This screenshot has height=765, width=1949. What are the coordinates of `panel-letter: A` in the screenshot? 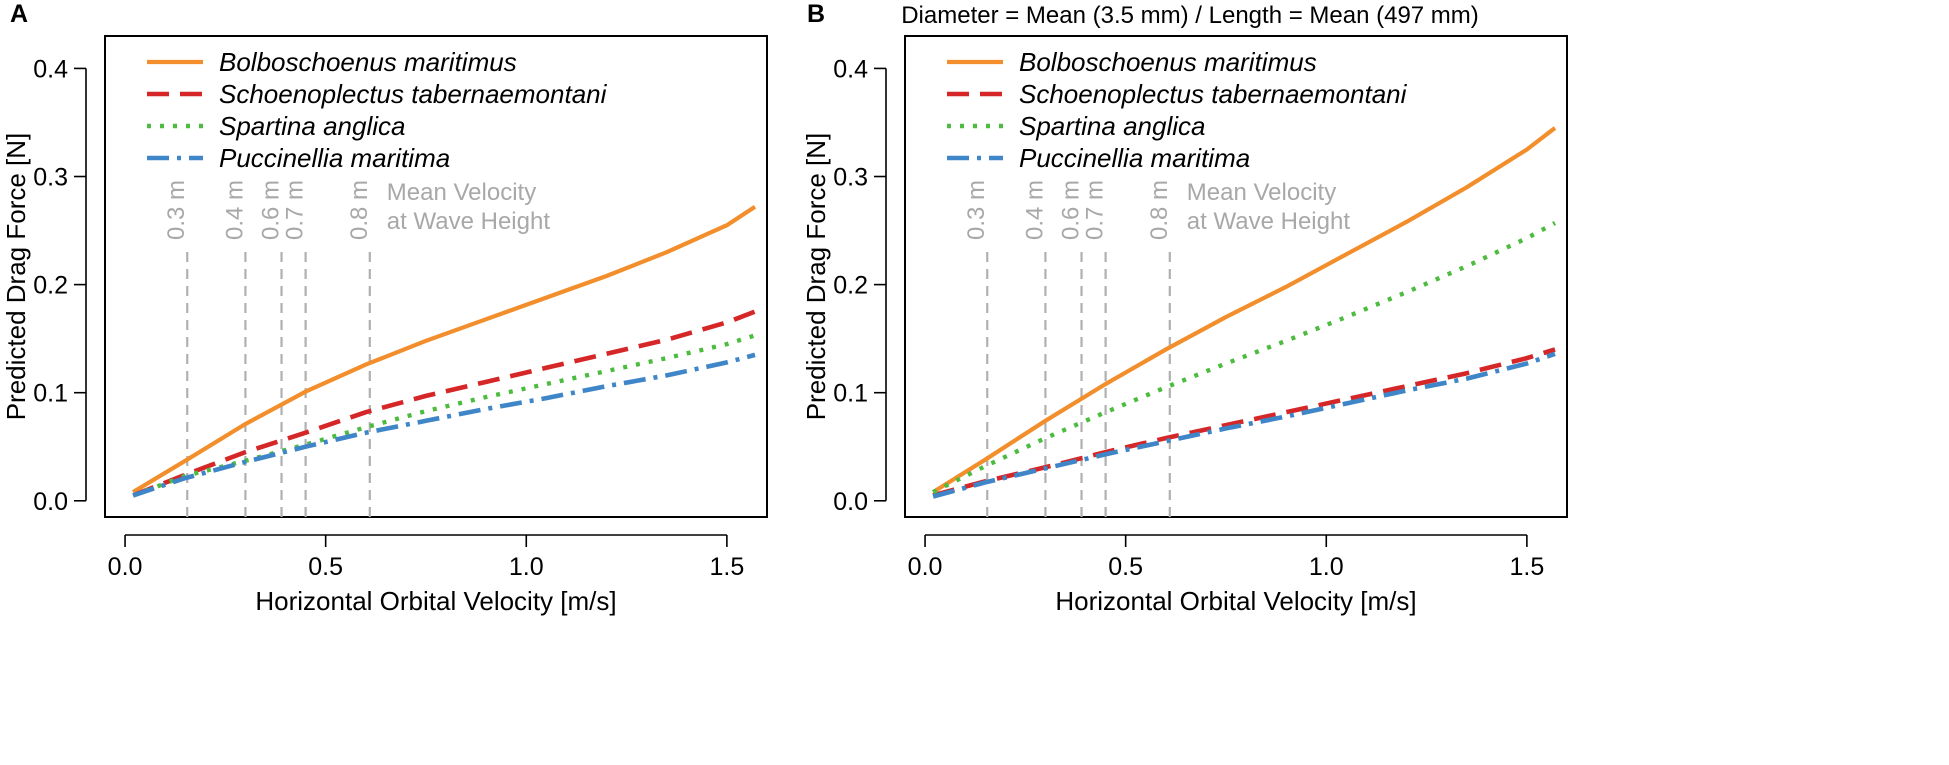 It's located at (19, 14).